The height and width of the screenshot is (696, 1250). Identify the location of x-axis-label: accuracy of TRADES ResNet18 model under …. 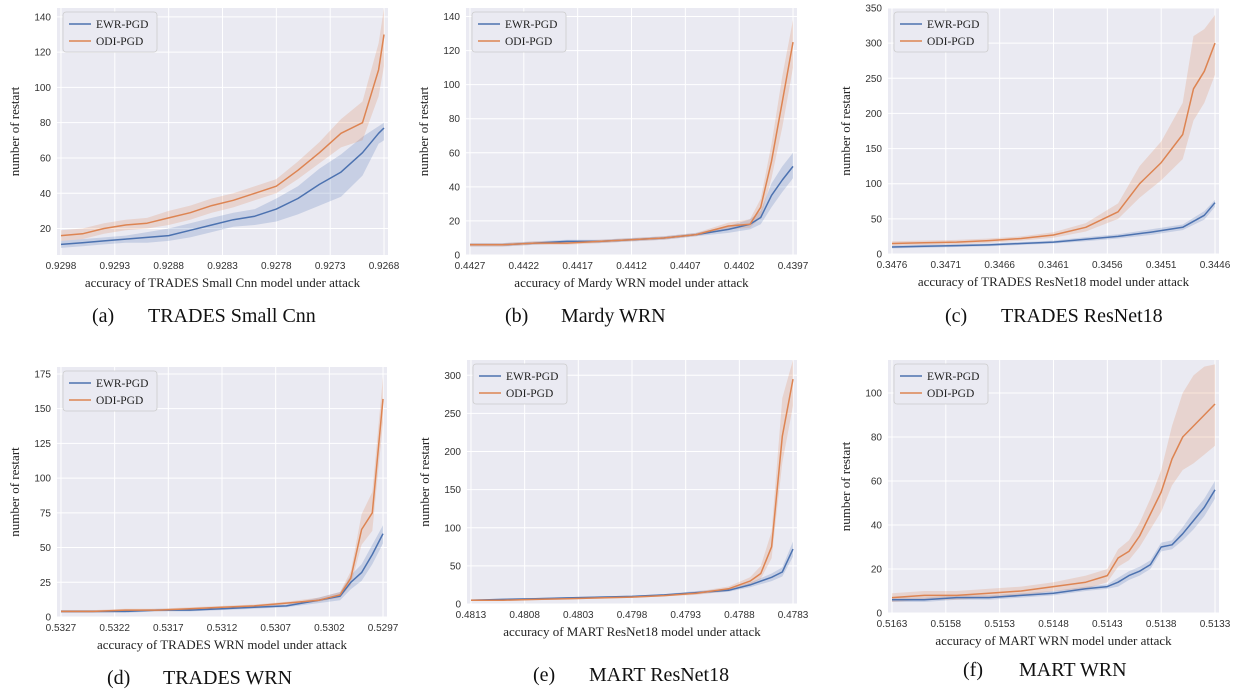
(1054, 281).